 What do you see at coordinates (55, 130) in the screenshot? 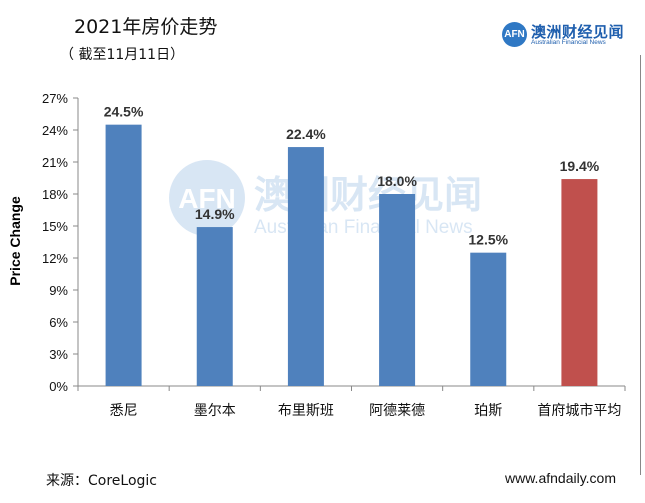
I see `y-tick-label: 24%` at bounding box center [55, 130].